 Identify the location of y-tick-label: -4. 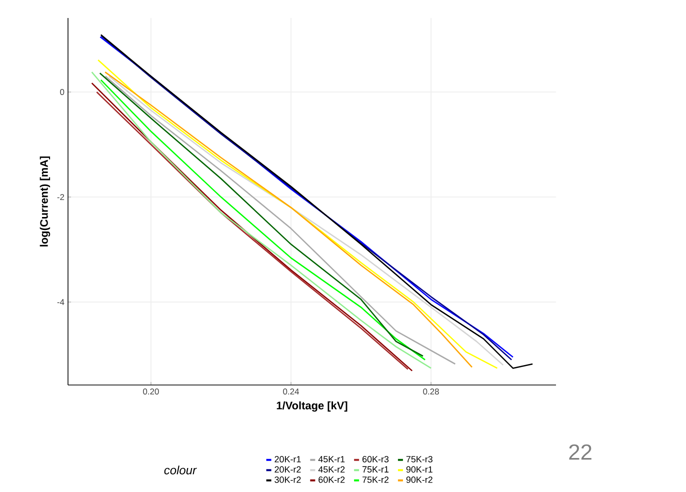
(60, 302).